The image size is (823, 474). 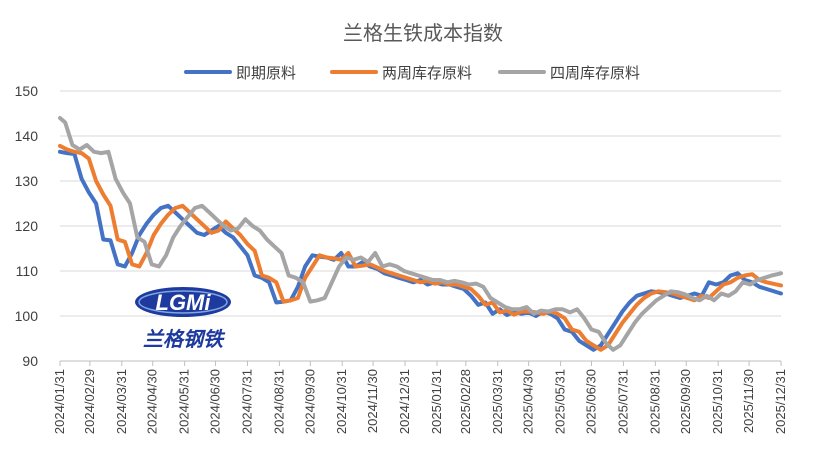 I want to click on legend-label: 即期原料, so click(x=266, y=73).